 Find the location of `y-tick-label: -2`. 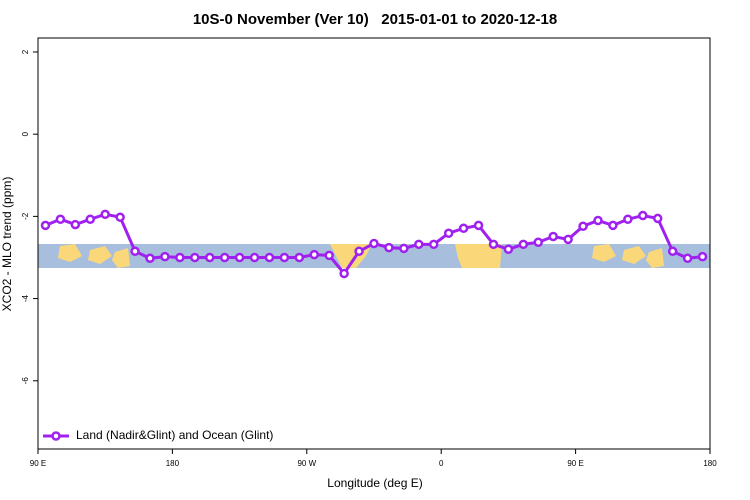

y-tick-label: -2 is located at coordinates (25, 216).